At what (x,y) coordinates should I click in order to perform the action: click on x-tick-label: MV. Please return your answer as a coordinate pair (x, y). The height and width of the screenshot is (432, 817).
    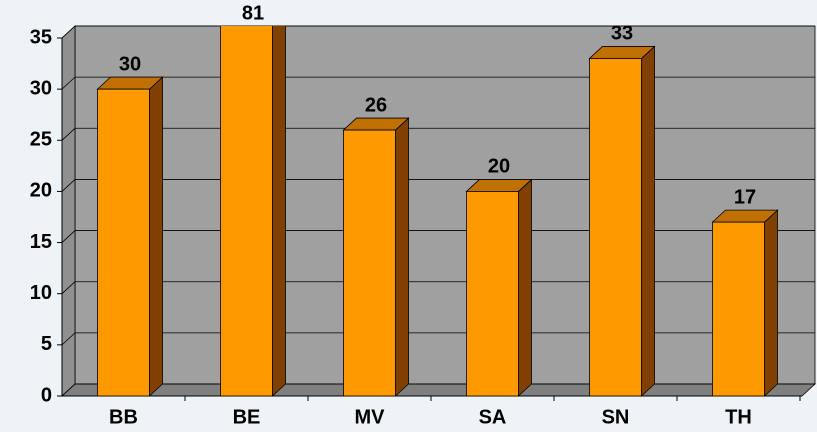
    Looking at the image, I should click on (370, 417).